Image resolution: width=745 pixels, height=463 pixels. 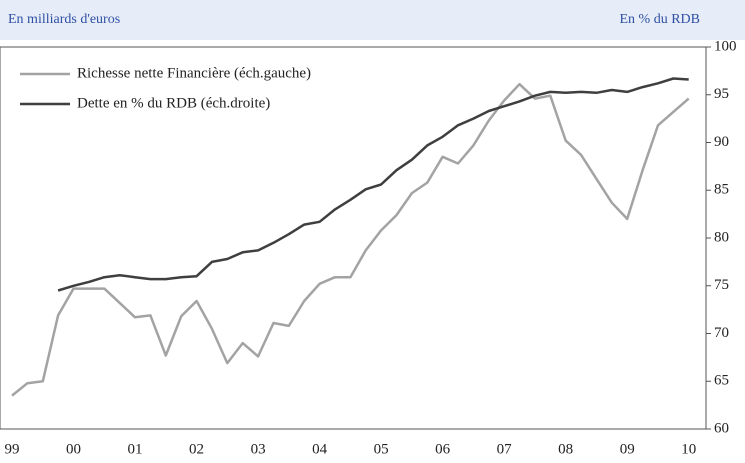 What do you see at coordinates (135, 449) in the screenshot?
I see `x-tick-label: 01` at bounding box center [135, 449].